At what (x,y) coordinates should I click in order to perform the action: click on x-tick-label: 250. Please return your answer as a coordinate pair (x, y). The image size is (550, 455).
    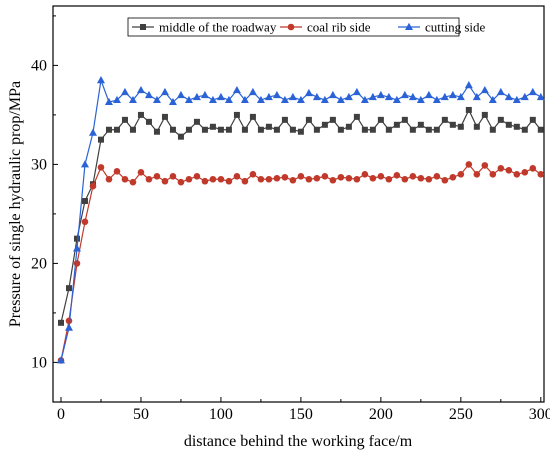
    Looking at the image, I should click on (461, 414).